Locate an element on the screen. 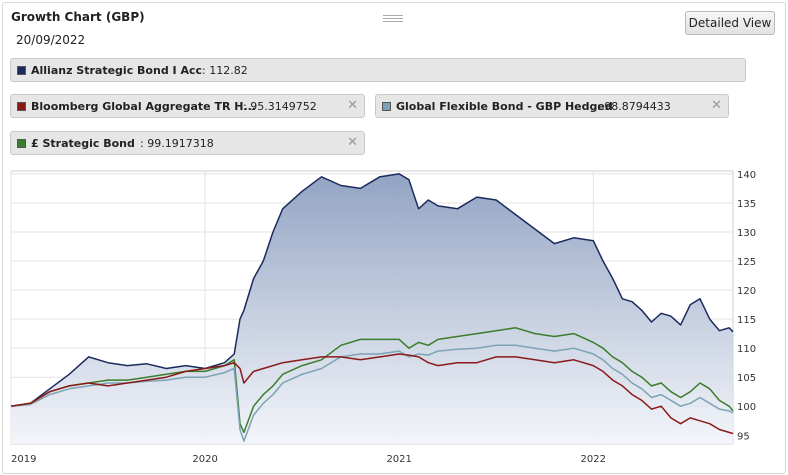 The width and height of the screenshot is (788, 475). legend-value: : 112.82 is located at coordinates (225, 70).